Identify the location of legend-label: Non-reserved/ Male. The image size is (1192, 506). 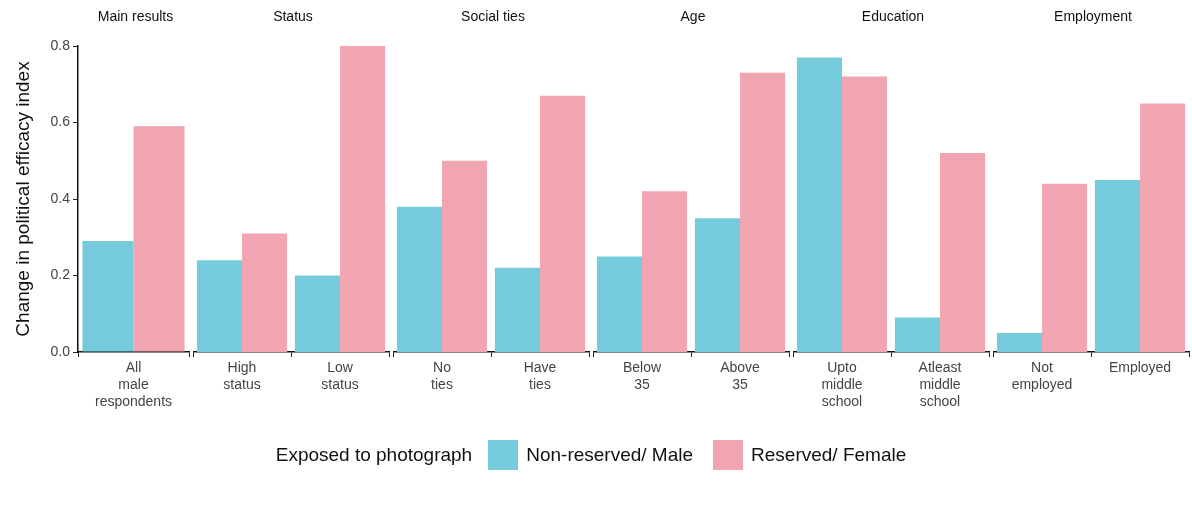
(610, 455).